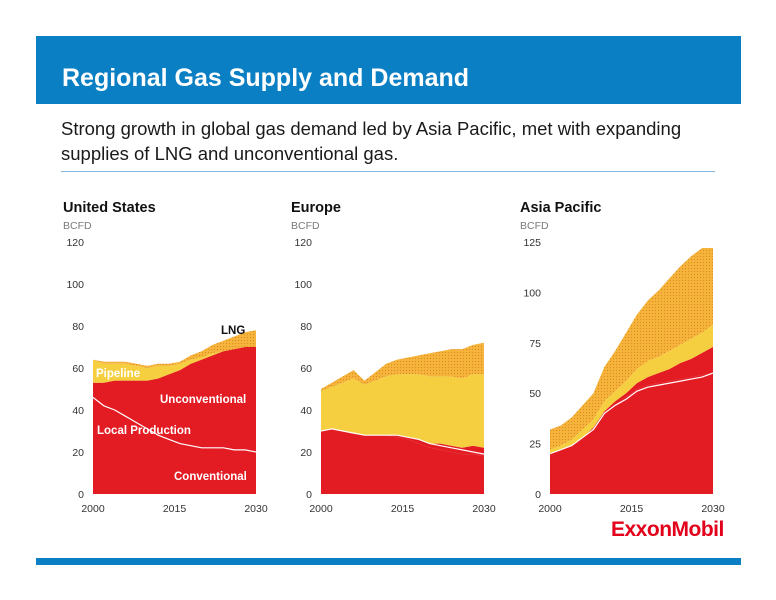 The image size is (776, 600). Describe the element at coordinates (535, 344) in the screenshot. I see `y-tick-label: 75` at that location.